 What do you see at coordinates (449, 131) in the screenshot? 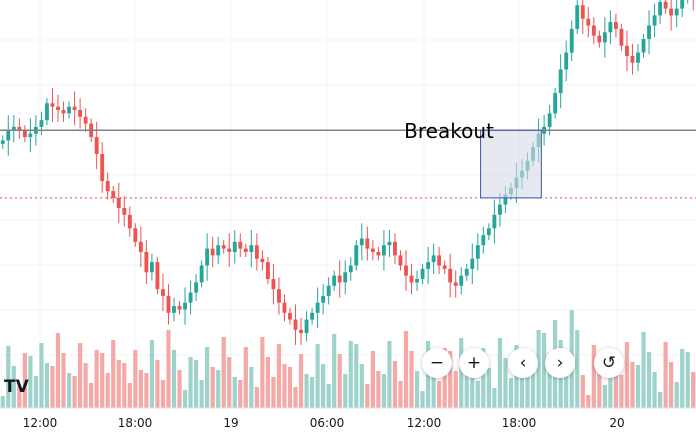
I see `breakout-label: Breakout` at bounding box center [449, 131].